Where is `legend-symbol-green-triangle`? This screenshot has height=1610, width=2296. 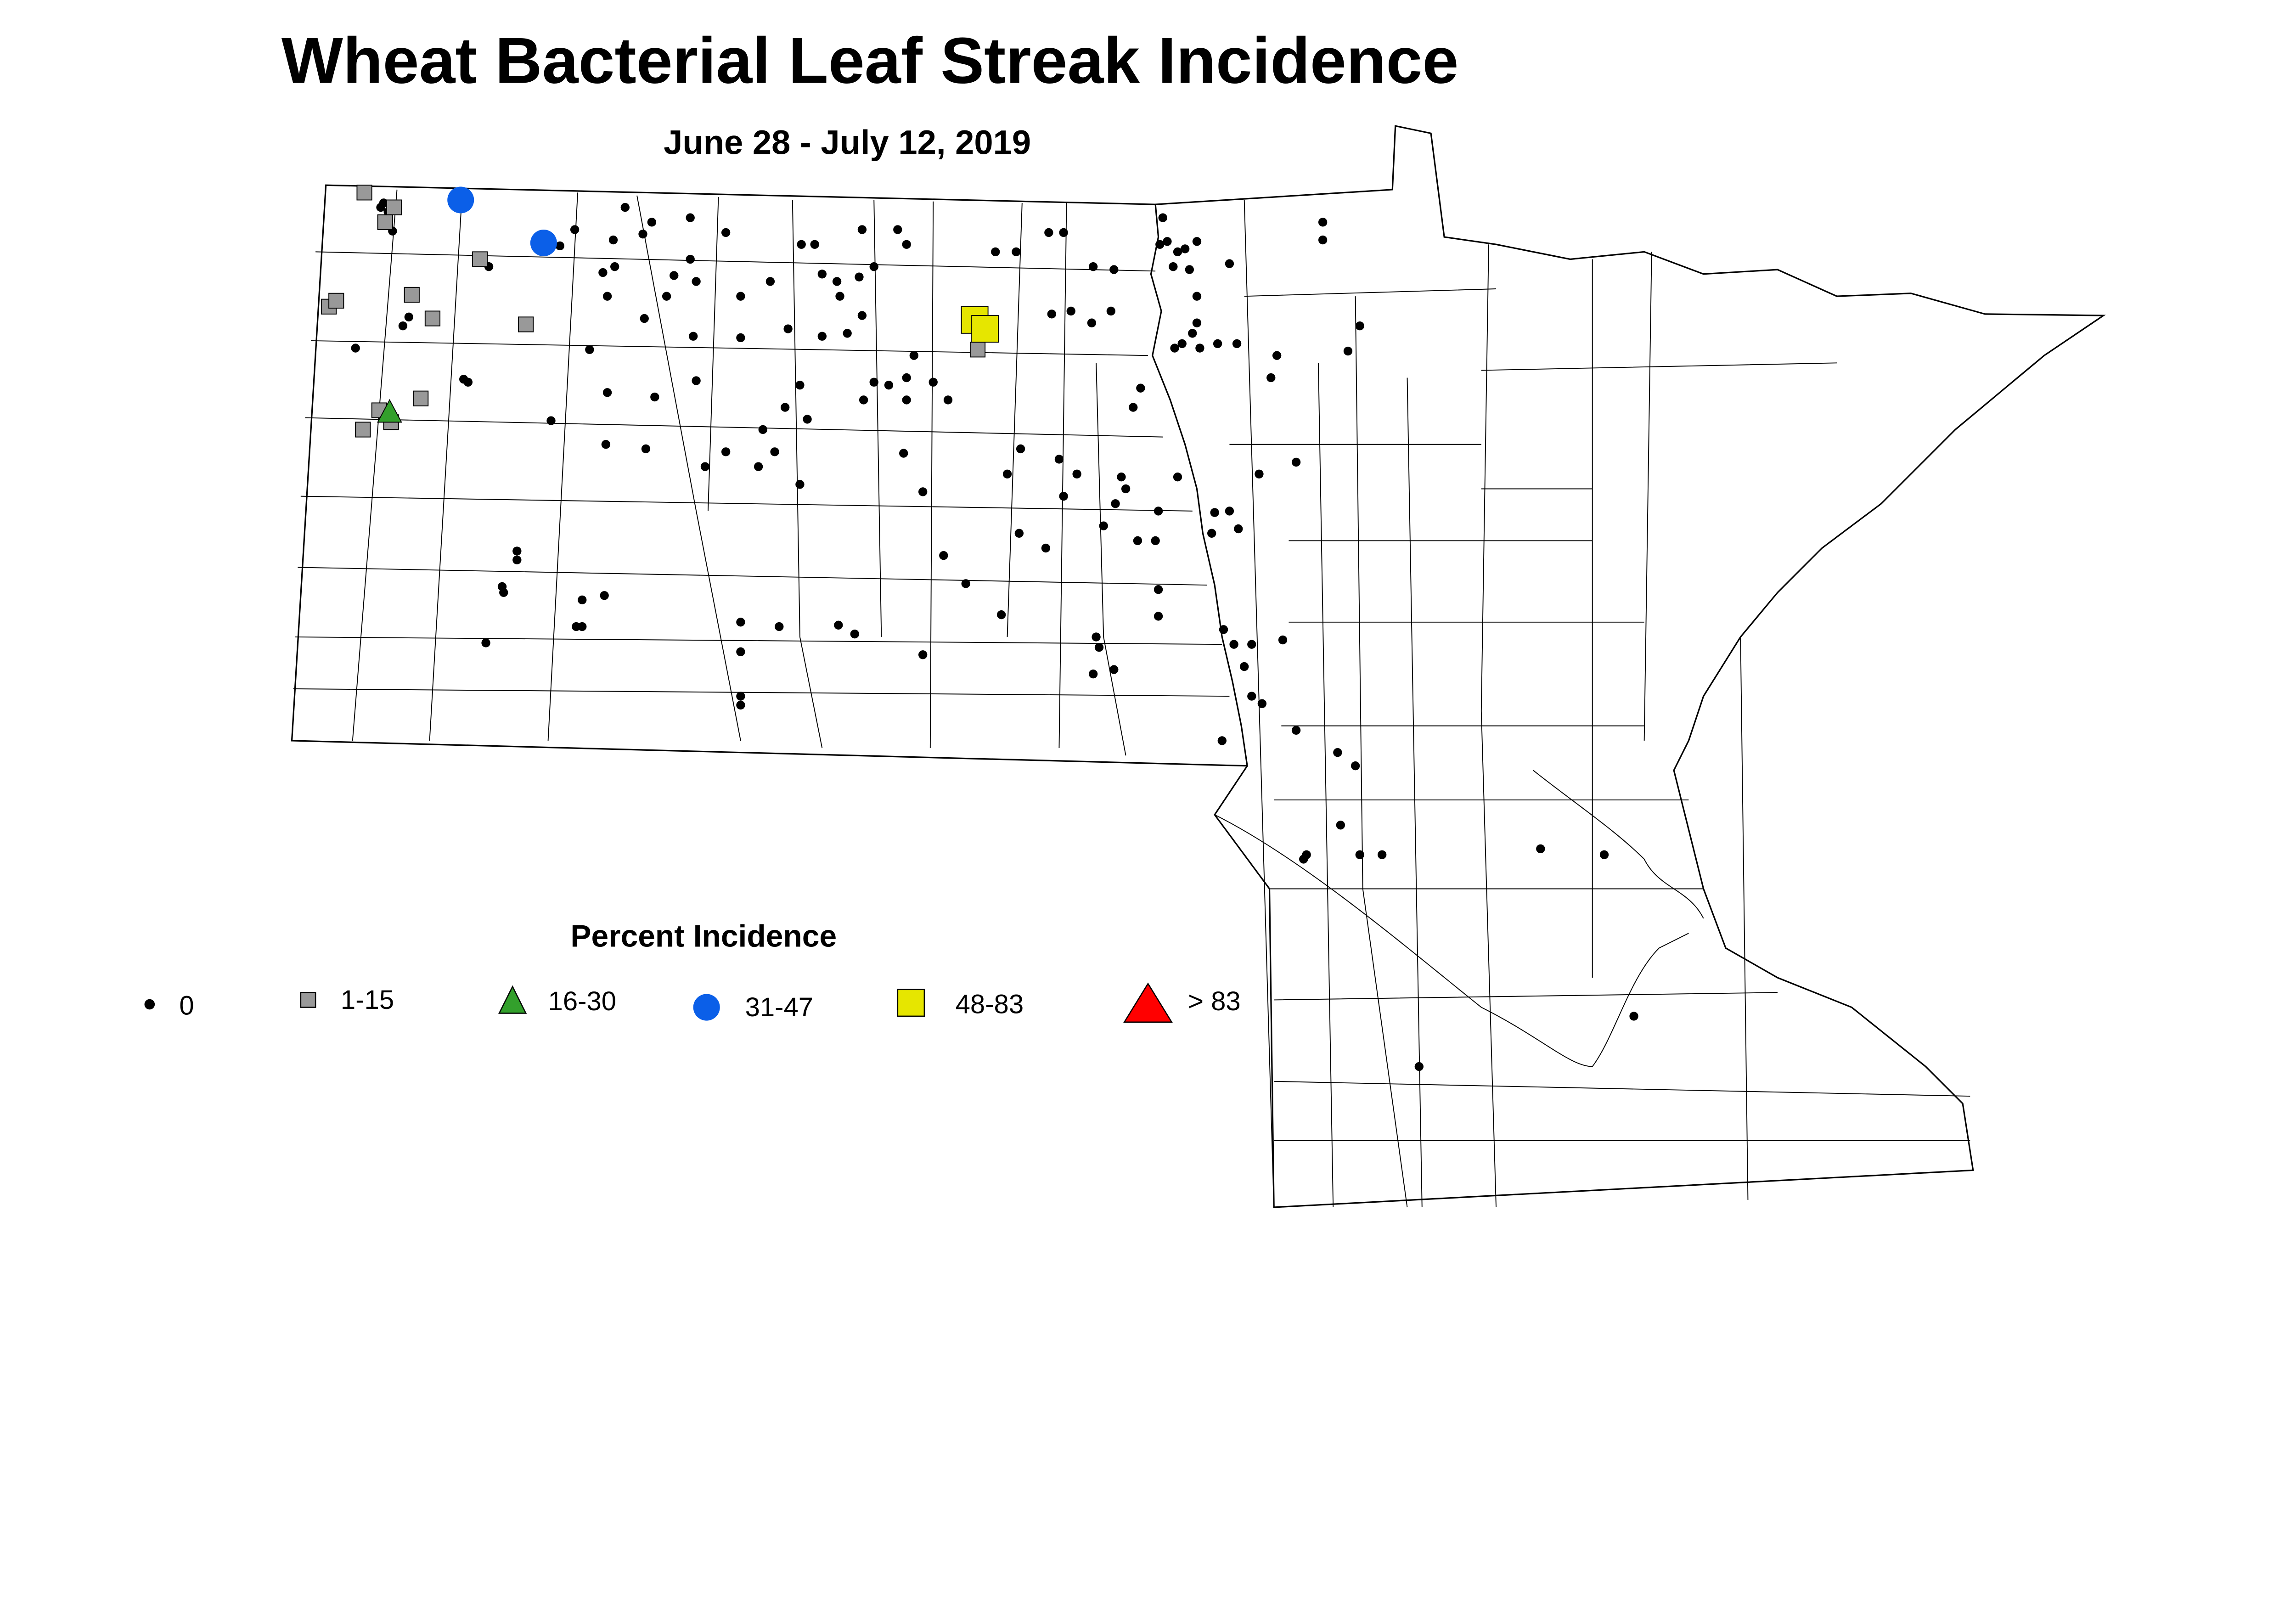
legend-symbol-green-triangle is located at coordinates (512, 1000).